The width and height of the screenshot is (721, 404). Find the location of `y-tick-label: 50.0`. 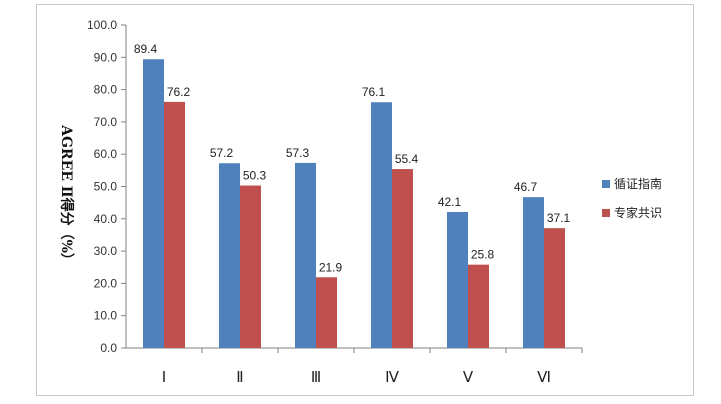

y-tick-label: 50.0 is located at coordinates (106, 187).